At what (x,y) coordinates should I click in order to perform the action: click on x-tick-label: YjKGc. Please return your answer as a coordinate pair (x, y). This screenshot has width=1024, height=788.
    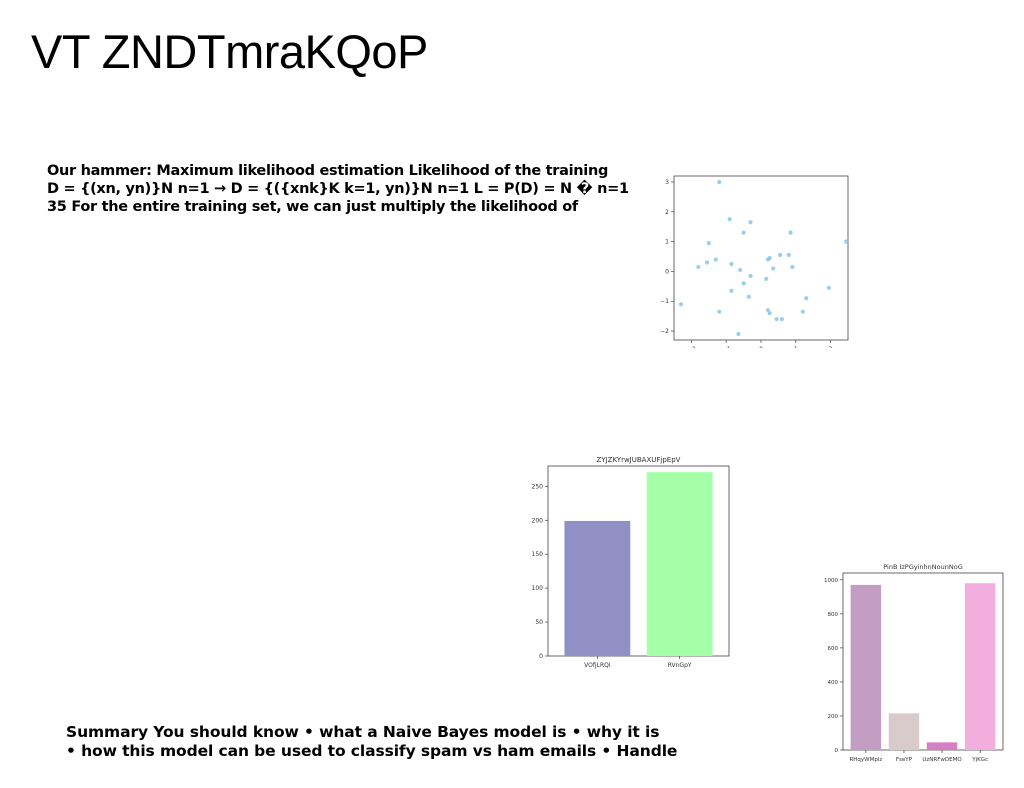
    Looking at the image, I should click on (979, 760).